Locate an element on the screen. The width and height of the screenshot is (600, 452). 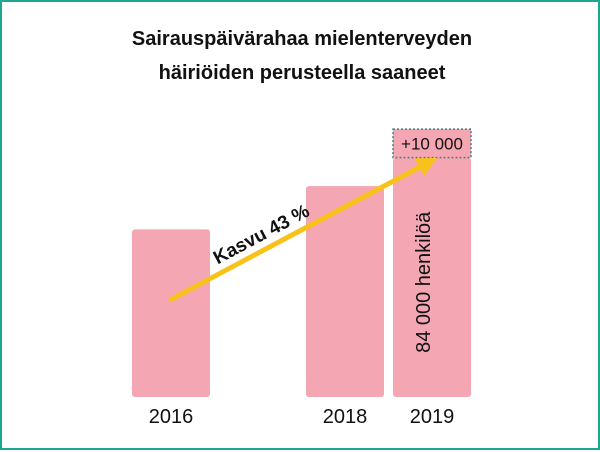
growth-arrow is located at coordinates (303, 229).